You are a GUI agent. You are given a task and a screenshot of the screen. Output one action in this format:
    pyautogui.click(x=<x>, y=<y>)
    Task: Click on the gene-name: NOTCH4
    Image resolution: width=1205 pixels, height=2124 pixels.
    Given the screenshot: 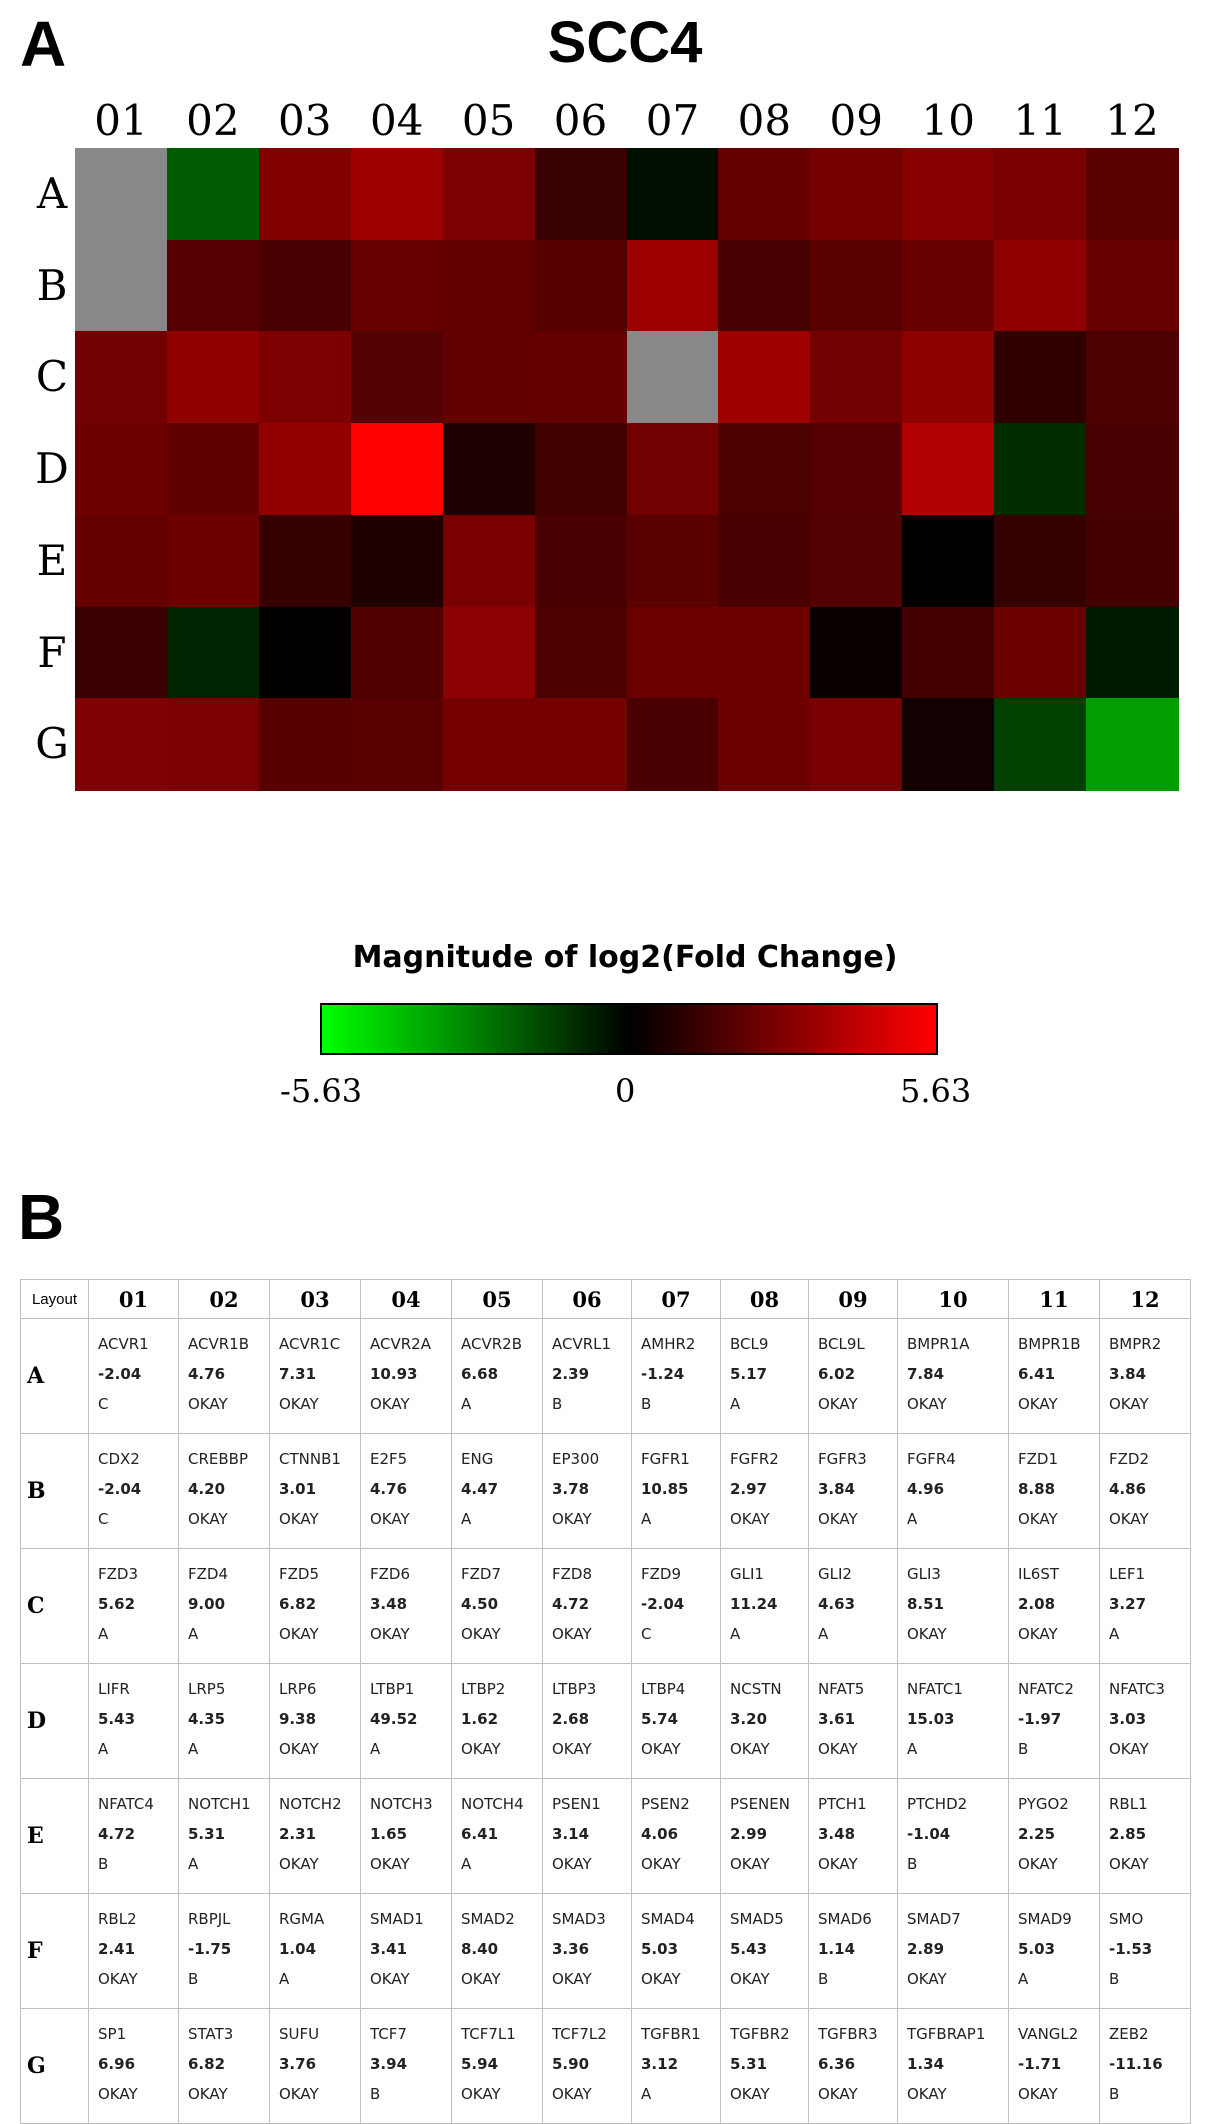 What is the action you would take?
    pyautogui.click(x=492, y=1804)
    